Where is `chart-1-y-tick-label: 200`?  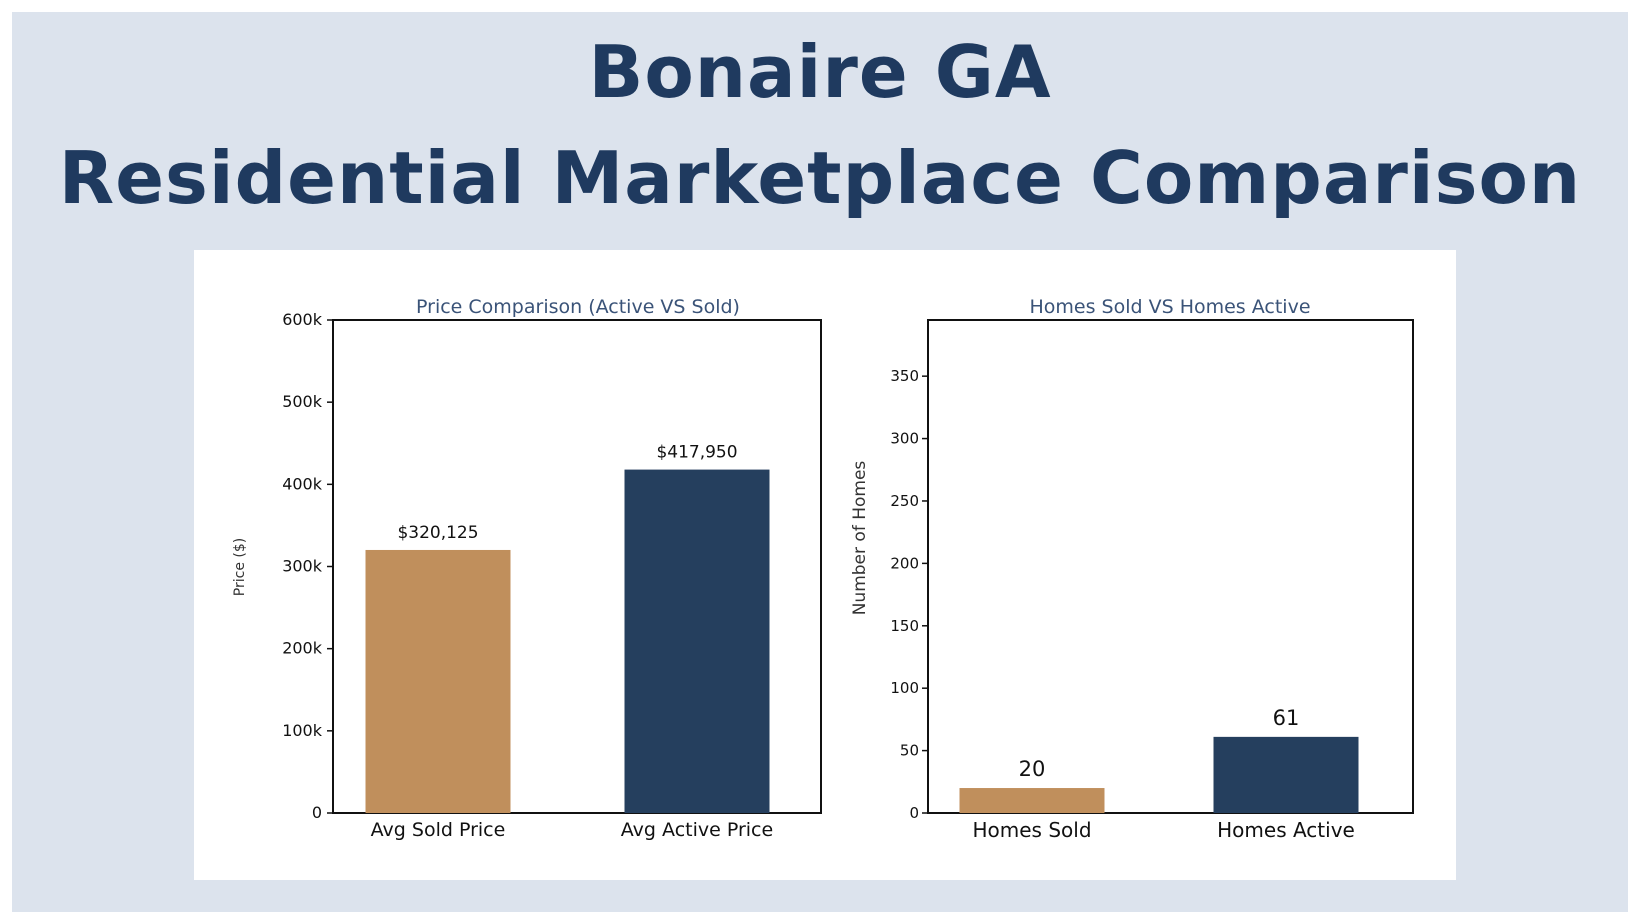 chart-1-y-tick-label: 200 is located at coordinates (904, 563).